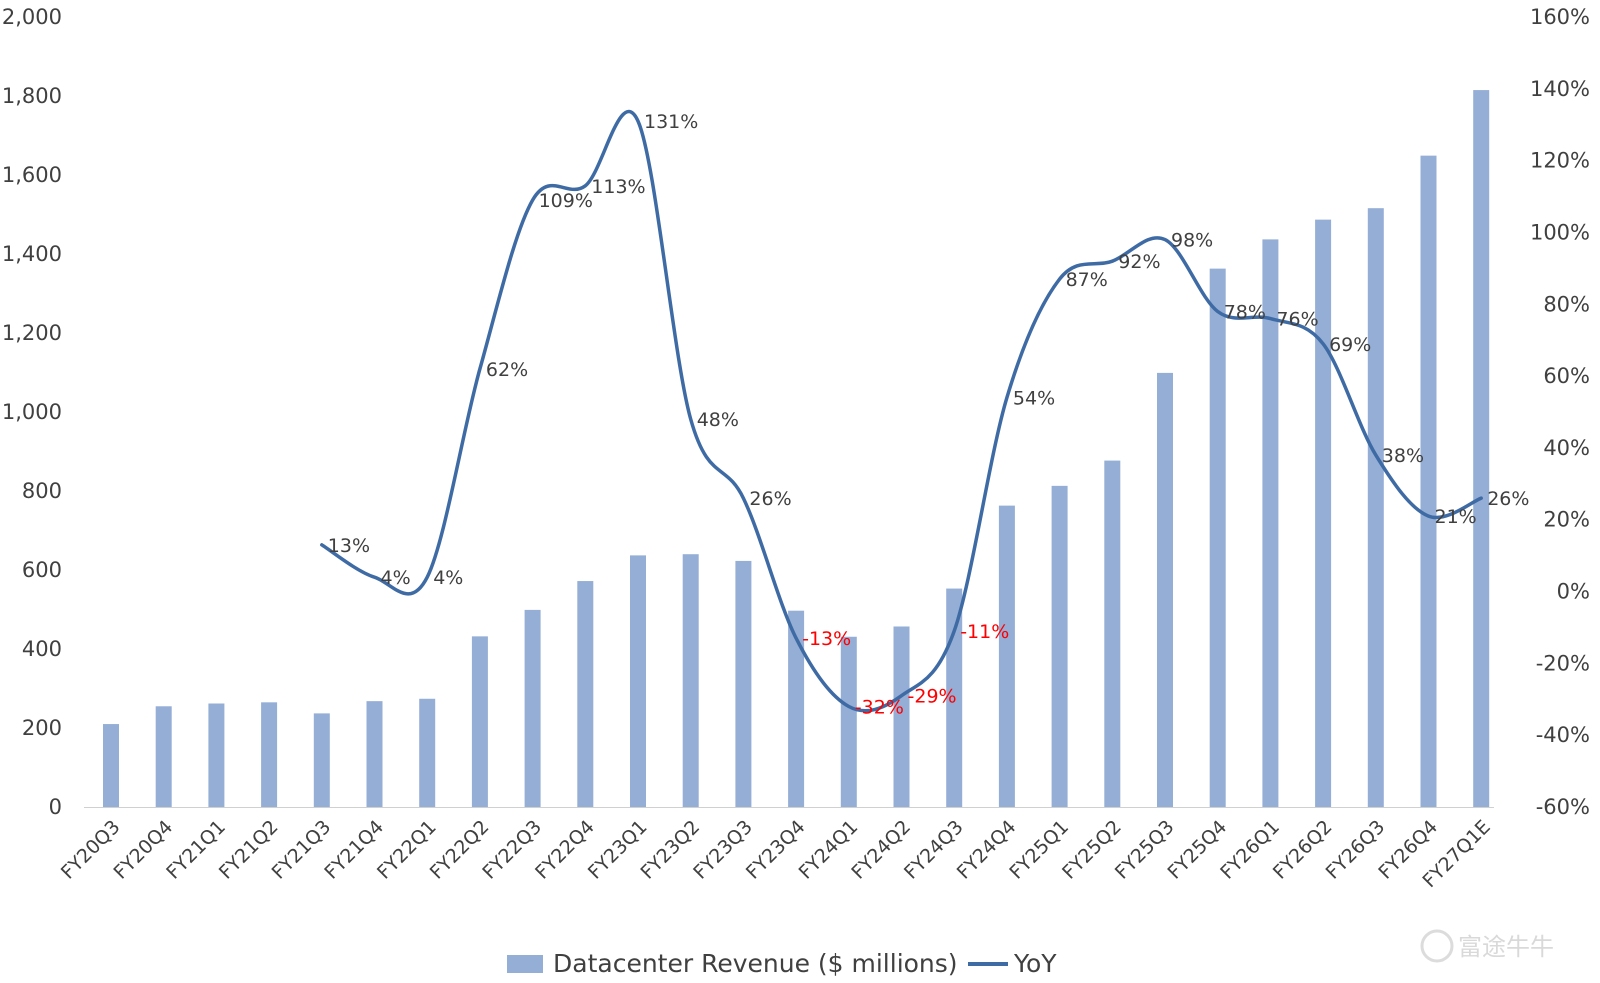 Image resolution: width=1600 pixels, height=983 pixels. I want to click on yoy-data-label: 131%, so click(671, 122).